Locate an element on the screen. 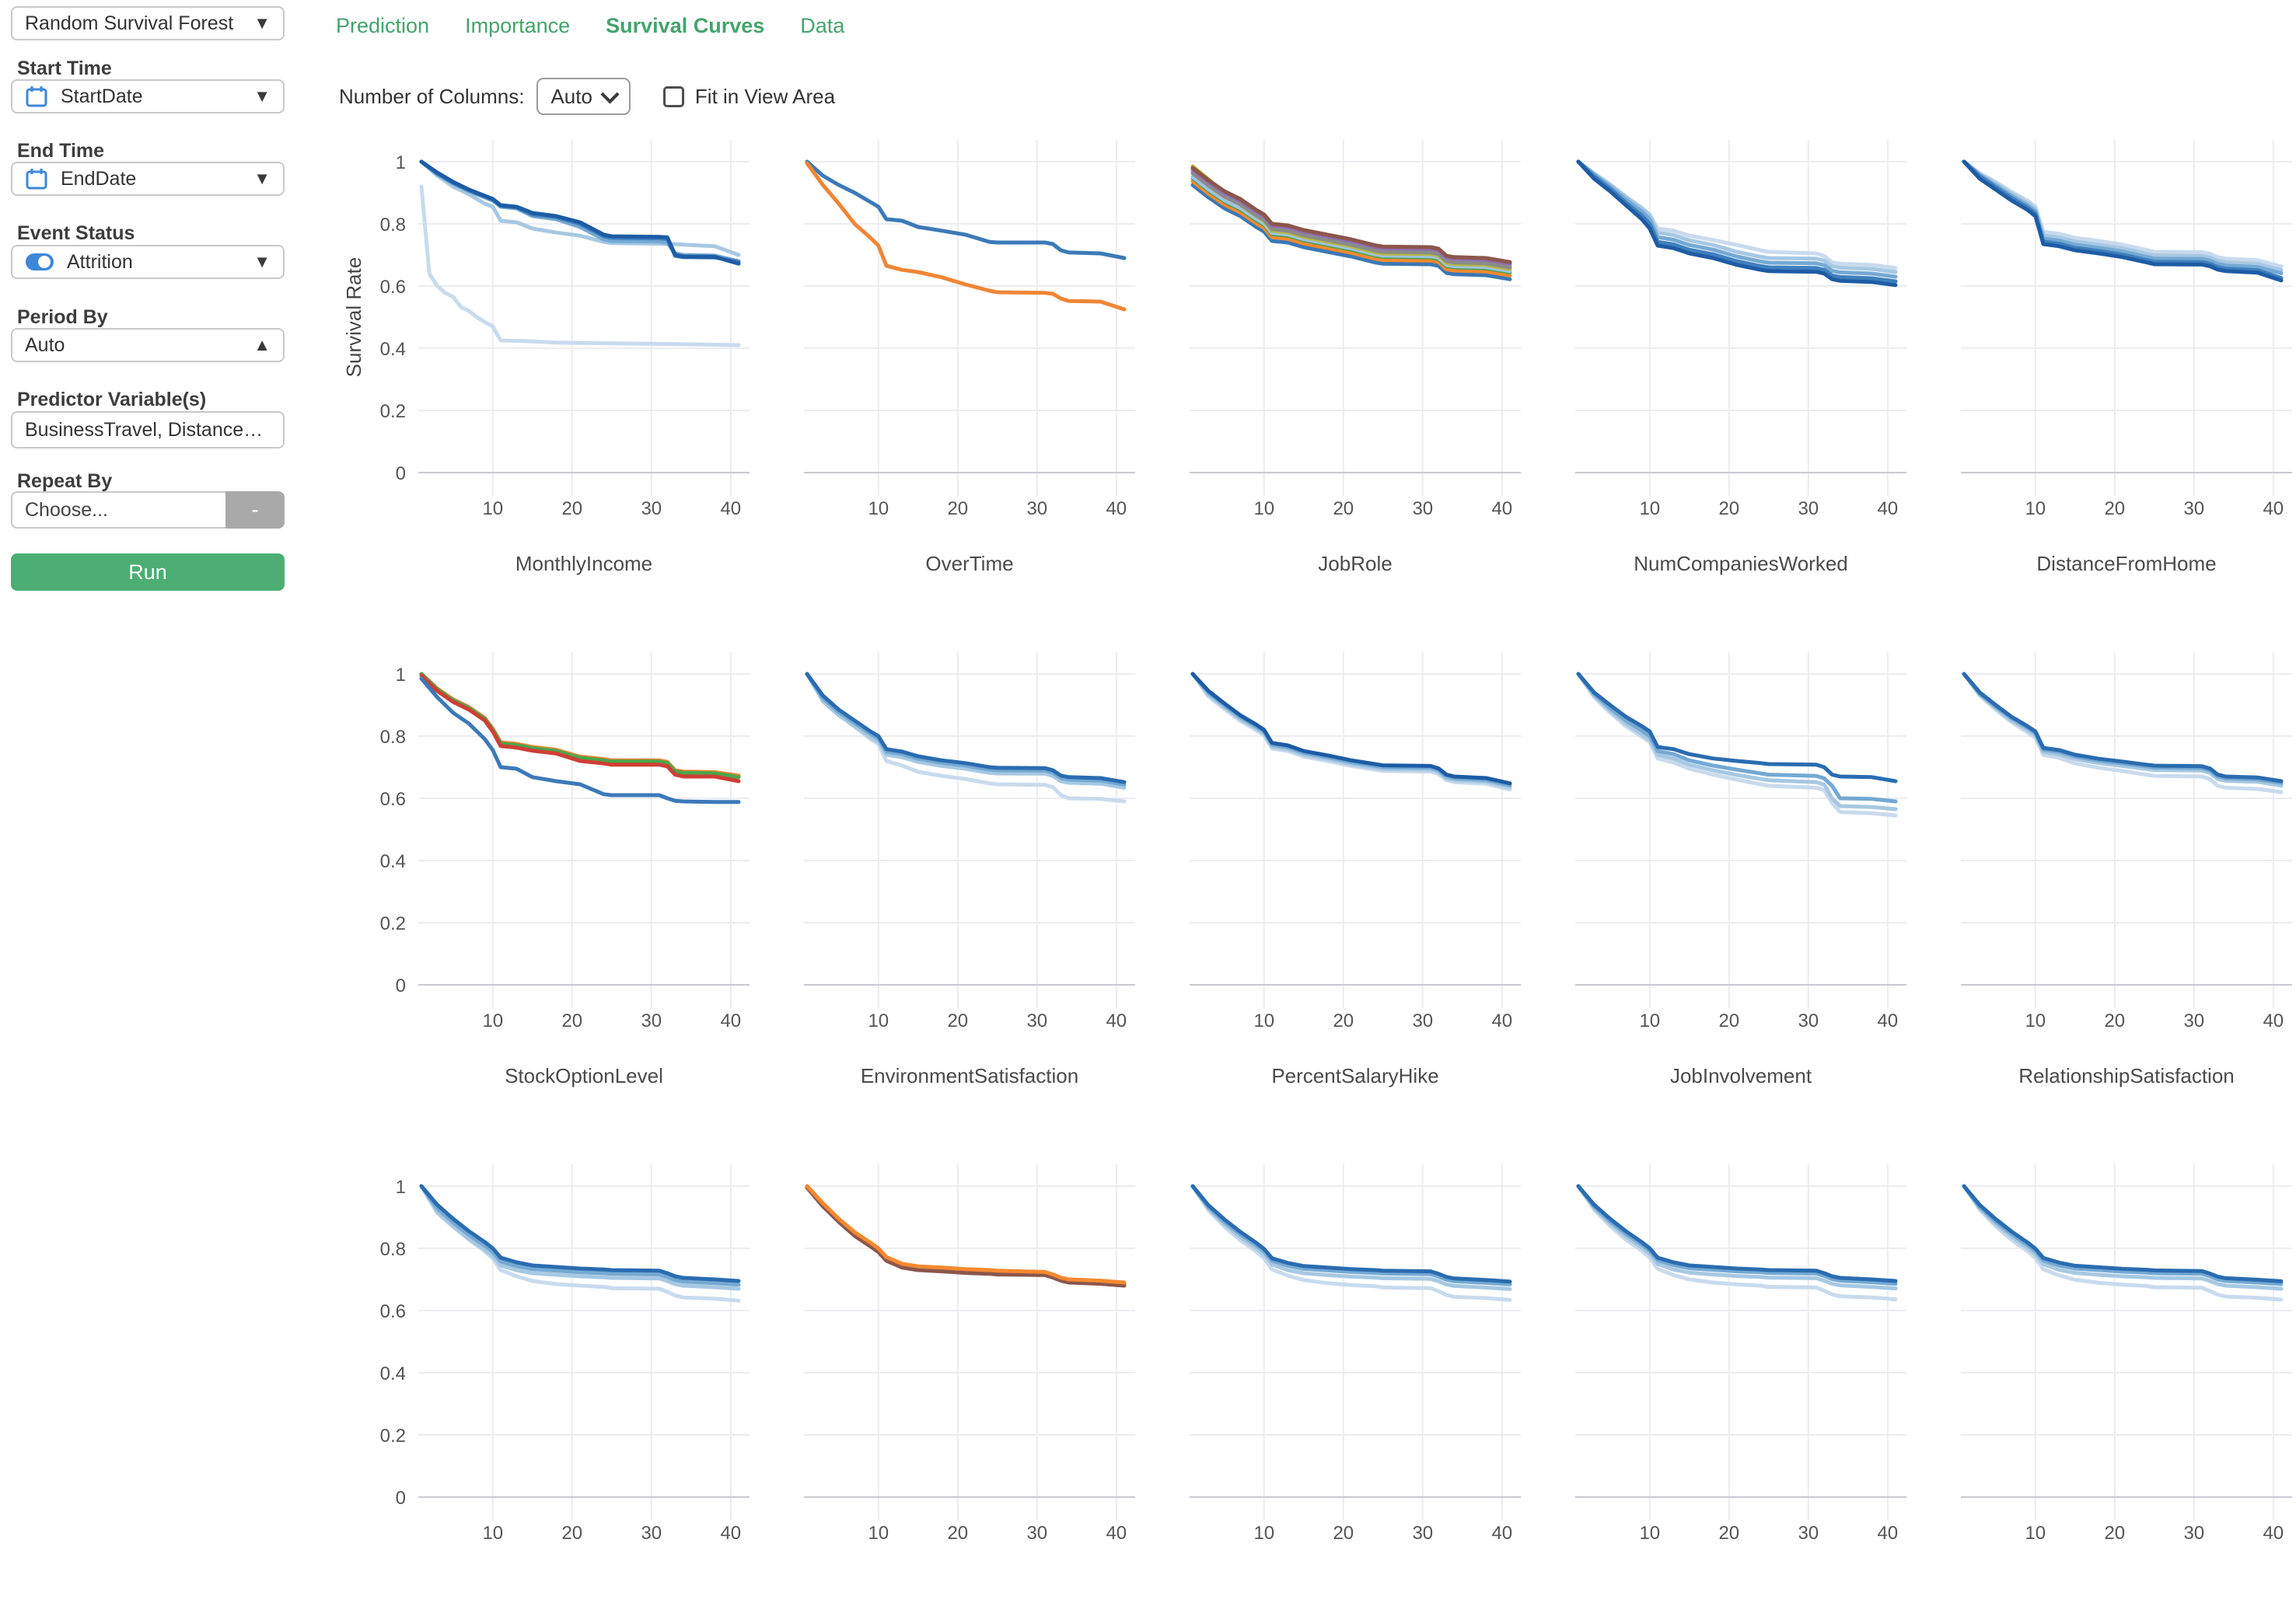  chart-toolbar: Number of Columns: Auto Fit in View Area is located at coordinates (587, 96).